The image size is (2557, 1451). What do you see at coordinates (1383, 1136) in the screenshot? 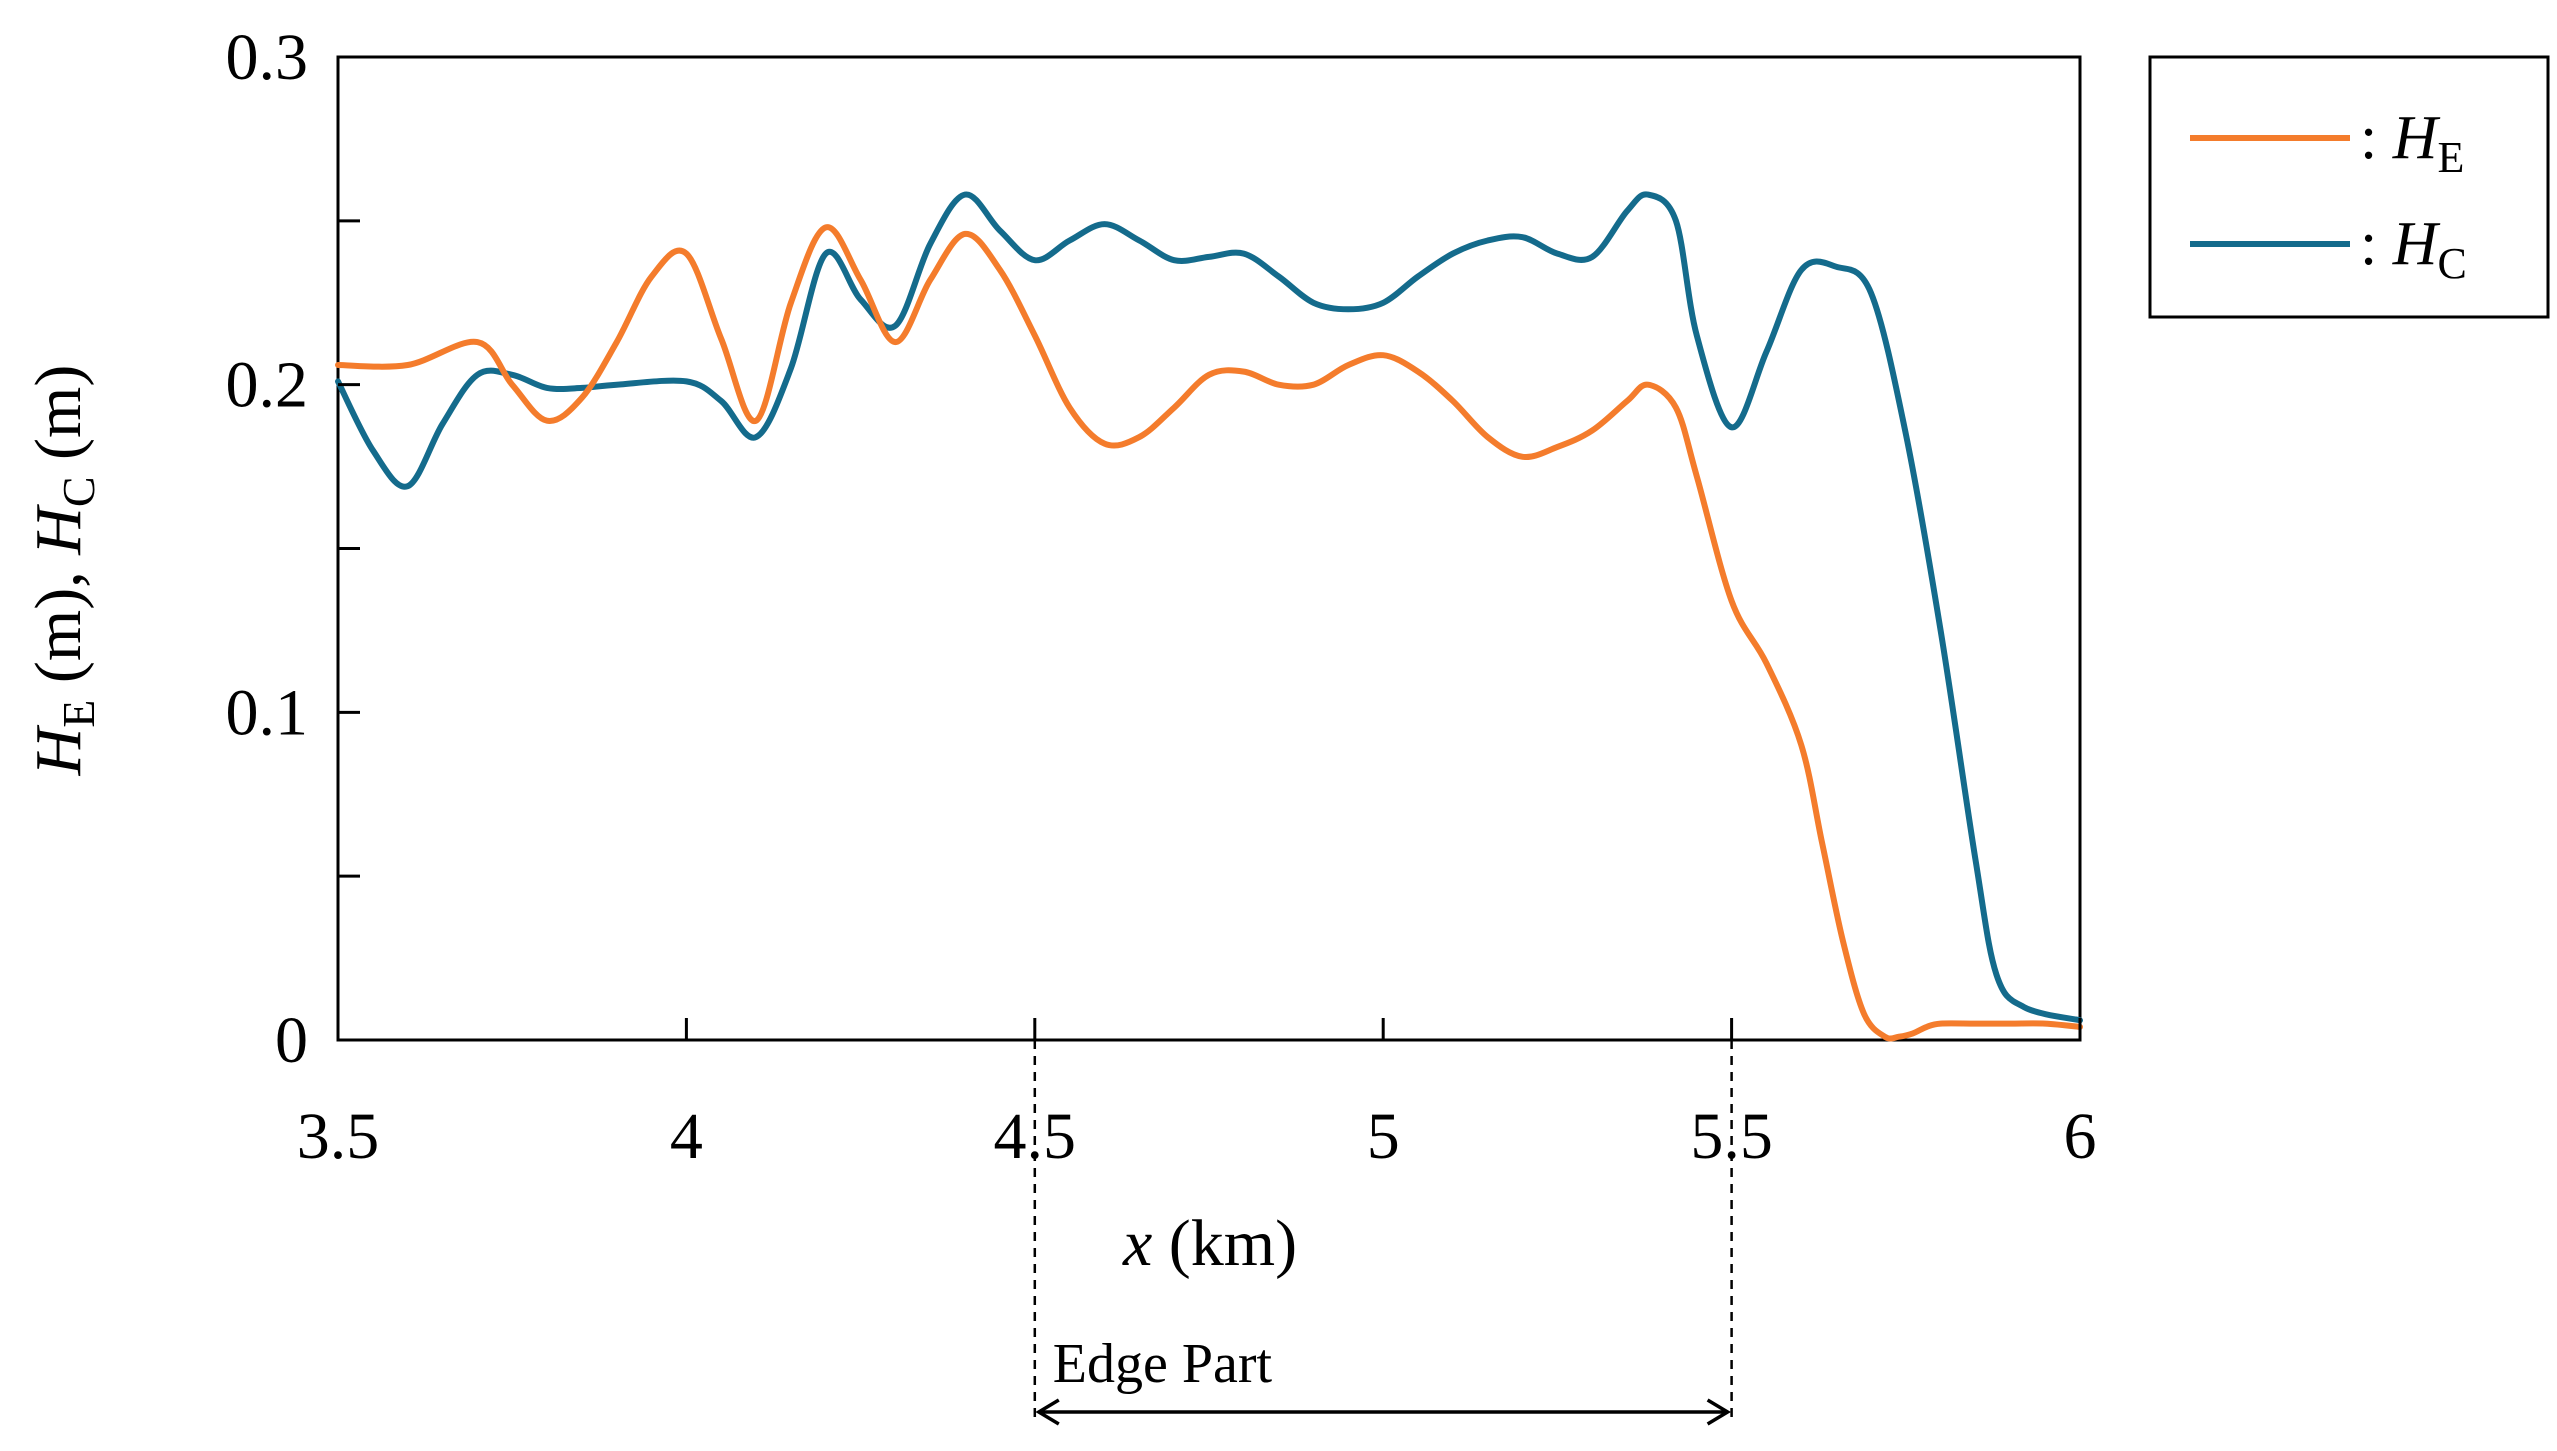
I see `x-tick-label: 5` at bounding box center [1383, 1136].